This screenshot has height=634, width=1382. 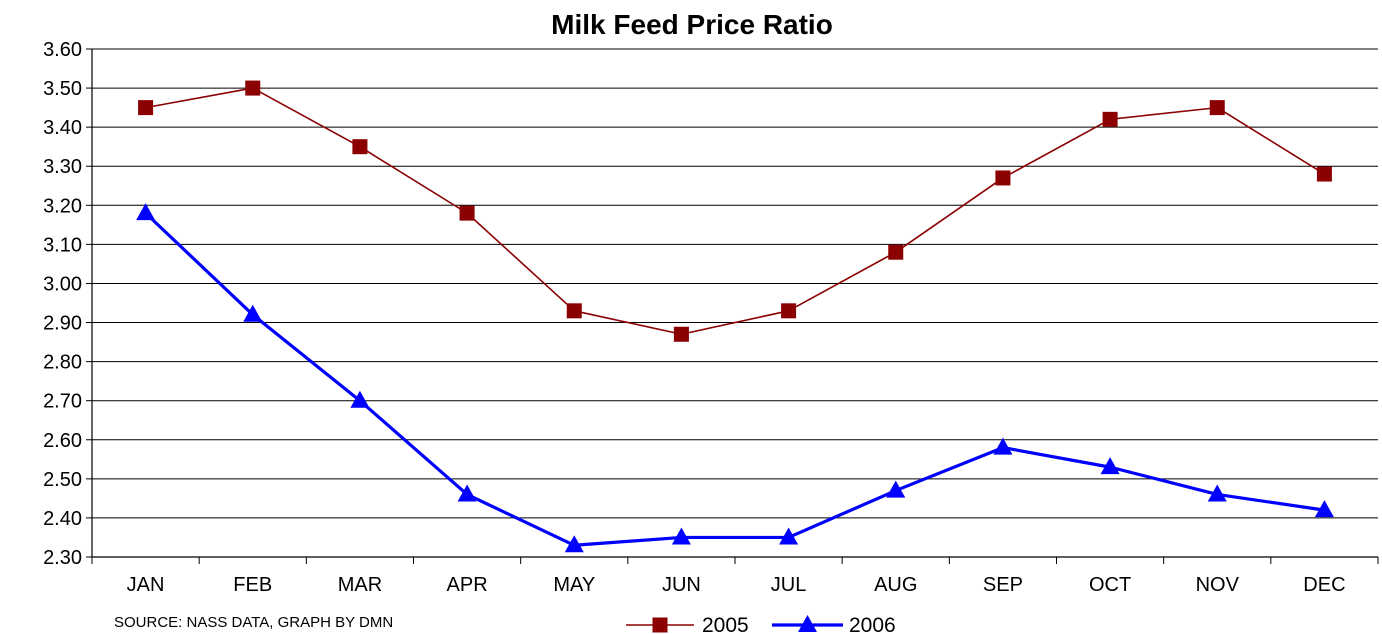 What do you see at coordinates (146, 108) in the screenshot?
I see `data-point-2005-JAN` at bounding box center [146, 108].